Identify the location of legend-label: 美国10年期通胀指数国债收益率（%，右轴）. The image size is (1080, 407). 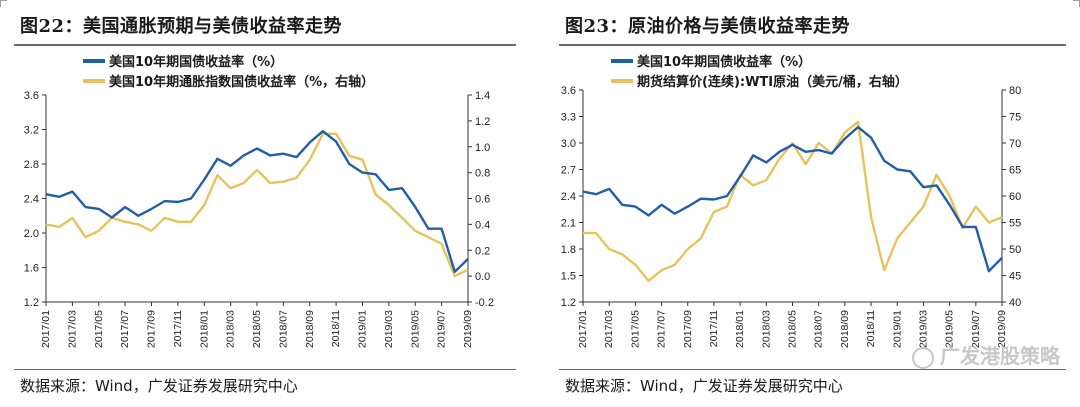
(241, 82).